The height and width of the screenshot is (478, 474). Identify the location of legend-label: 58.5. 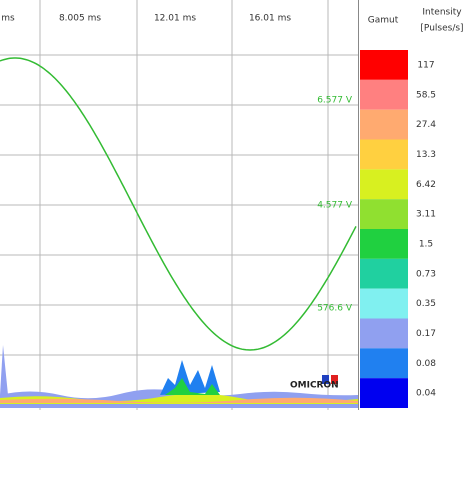
(426, 95).